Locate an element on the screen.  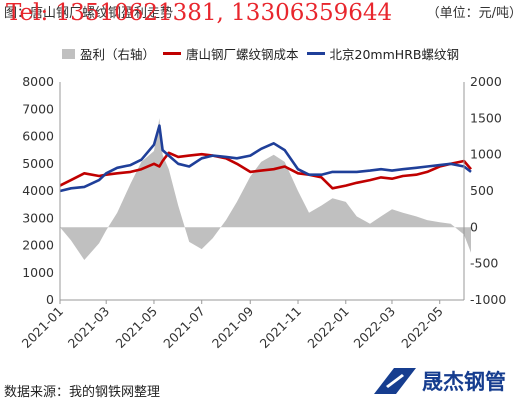
left-tick-label: 3000 is located at coordinates (38, 217).